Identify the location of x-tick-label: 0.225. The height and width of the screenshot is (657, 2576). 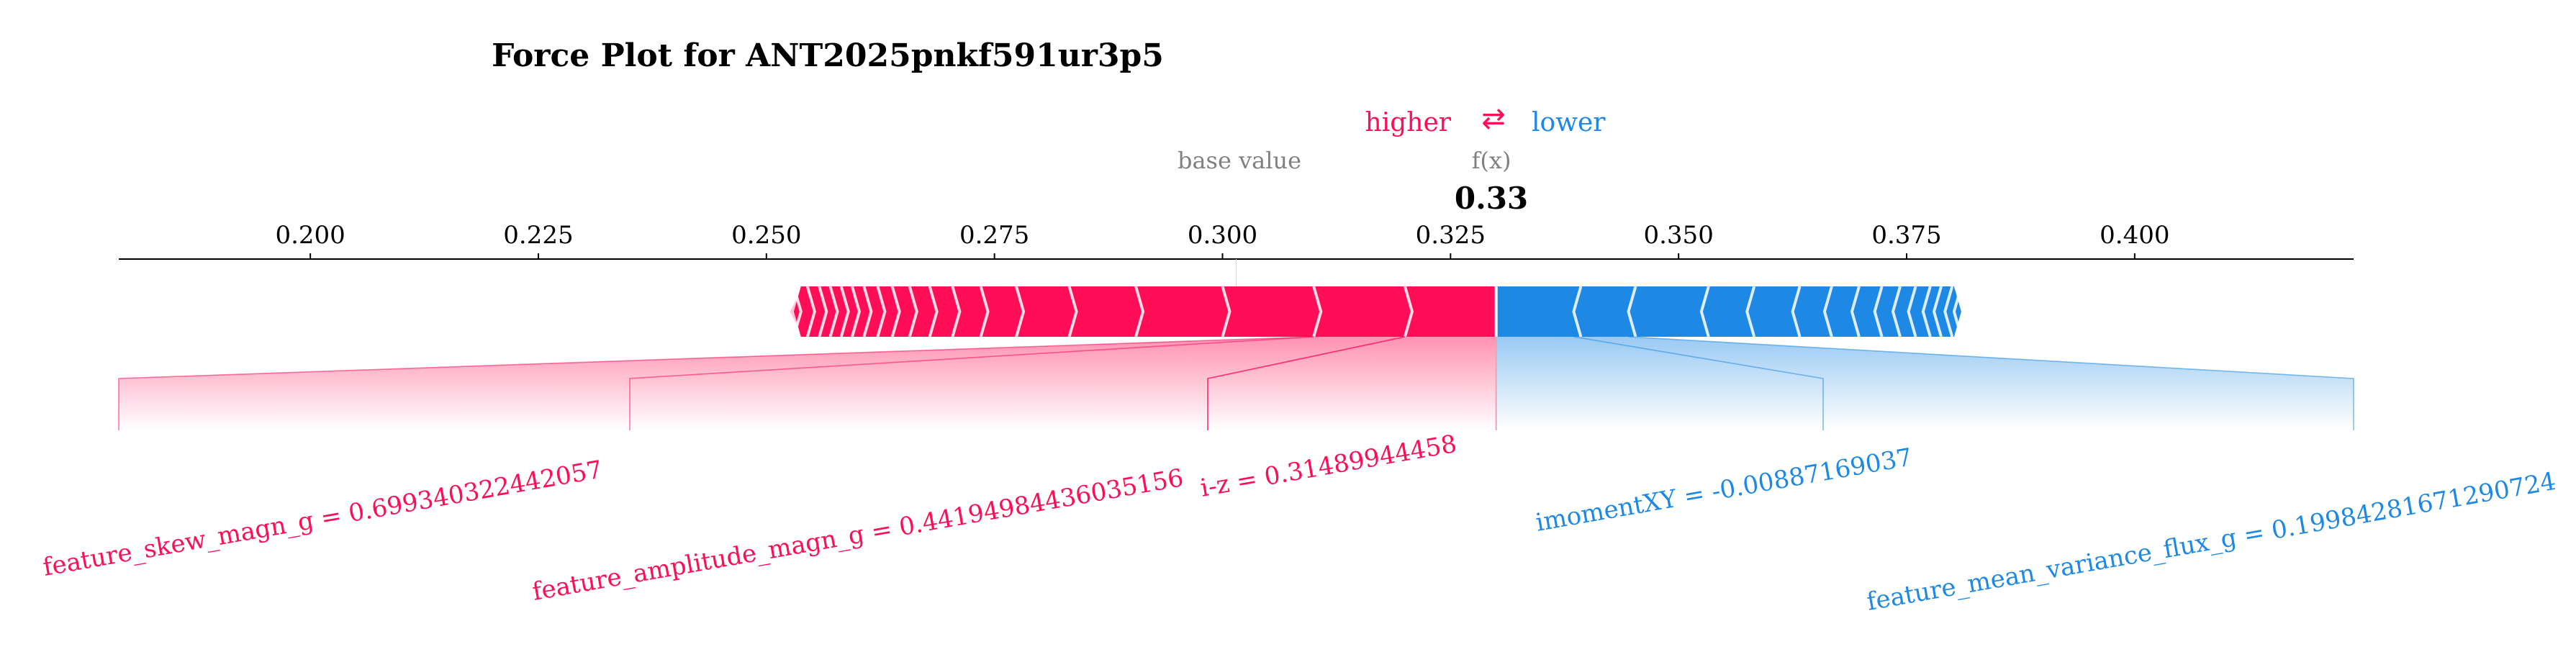
(538, 235).